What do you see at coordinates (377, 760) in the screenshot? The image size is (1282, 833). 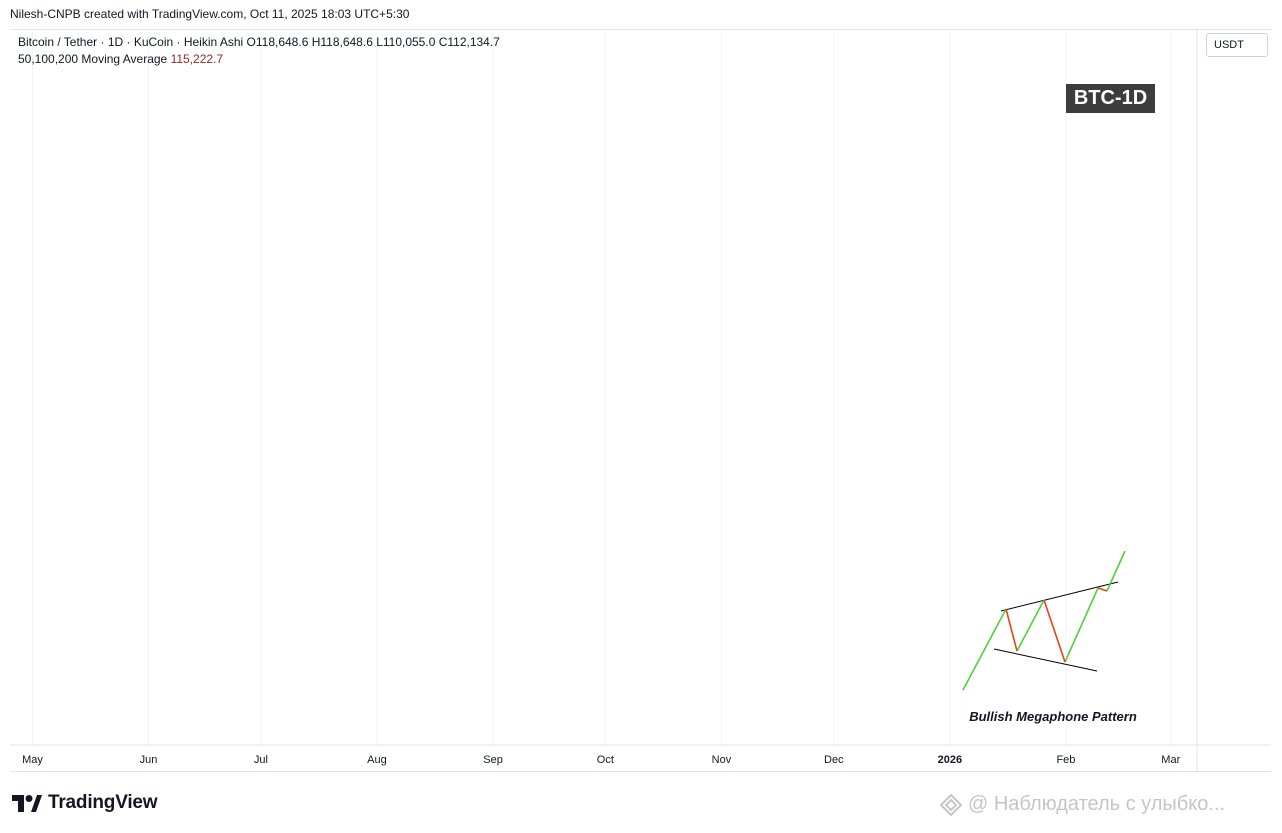 I see `time-tick-label: Aug` at bounding box center [377, 760].